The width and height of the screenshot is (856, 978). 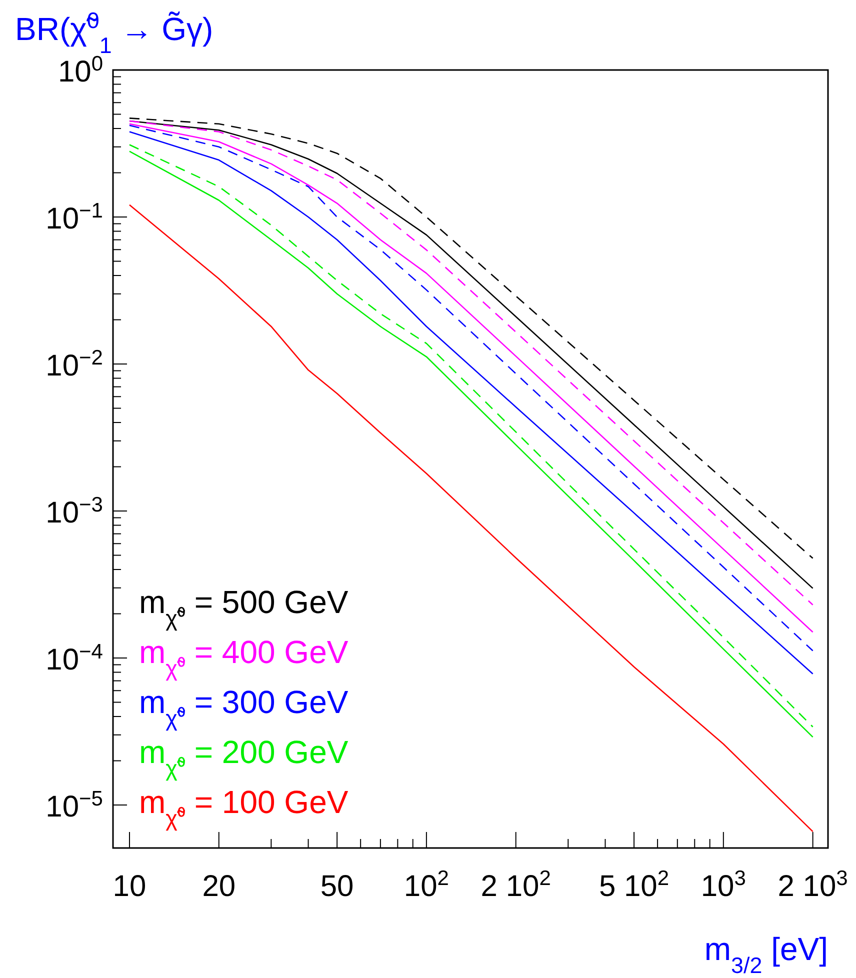 What do you see at coordinates (75, 658) in the screenshot?
I see `y-tick-label: 10$^{−4}$` at bounding box center [75, 658].